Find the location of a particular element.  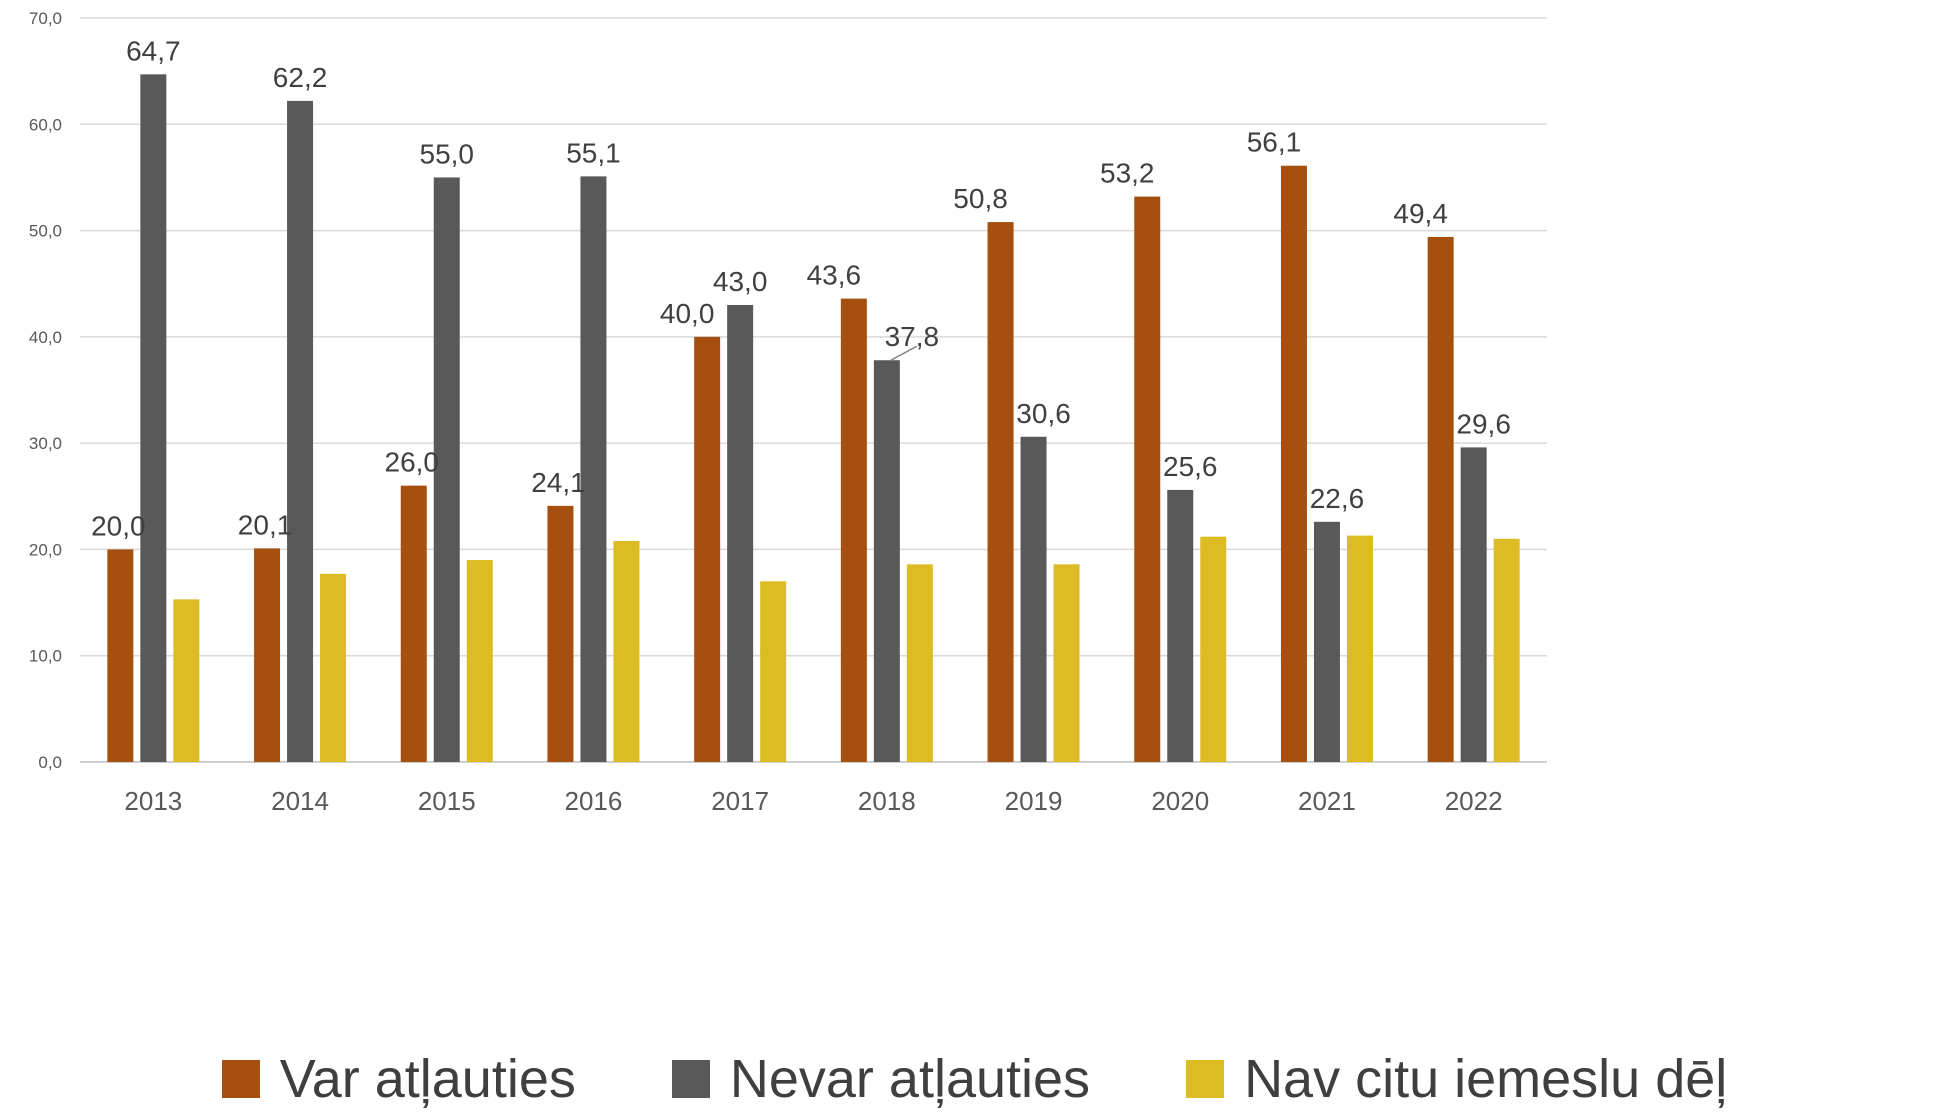

x-tick-label: 2022 is located at coordinates (1474, 801).